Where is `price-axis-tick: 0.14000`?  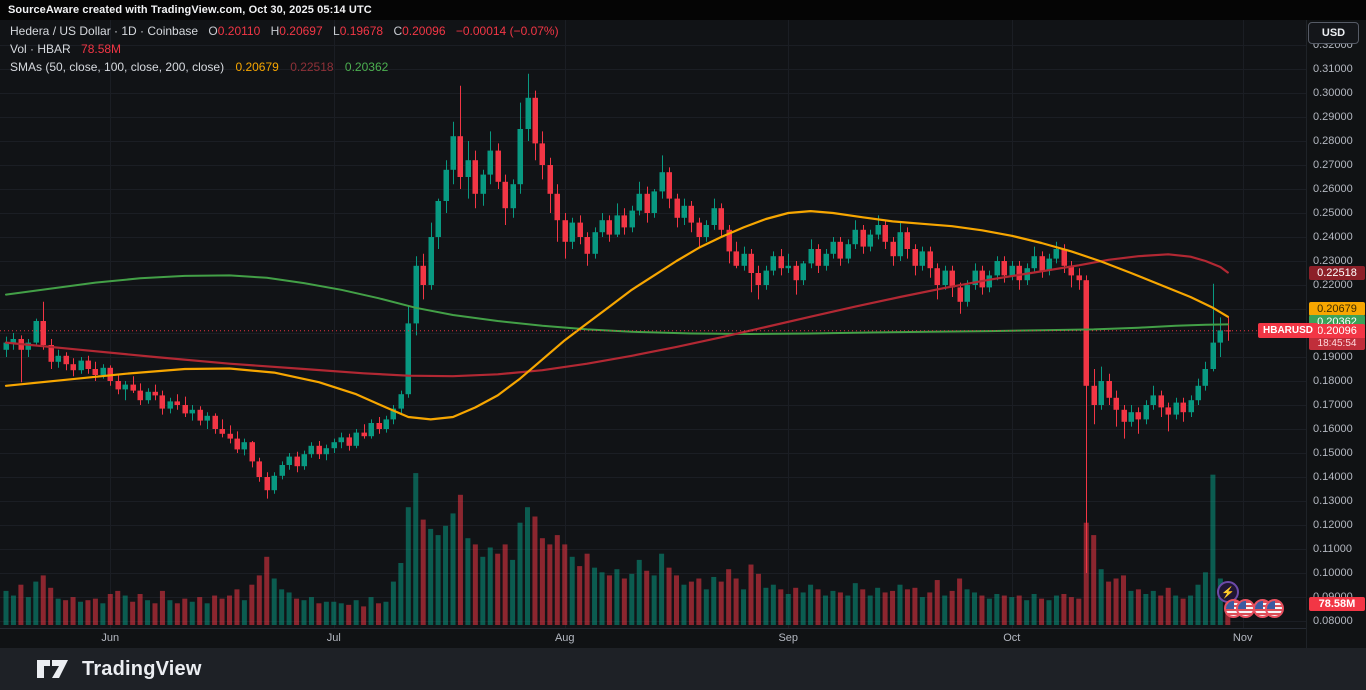 price-axis-tick: 0.14000 is located at coordinates (1333, 477).